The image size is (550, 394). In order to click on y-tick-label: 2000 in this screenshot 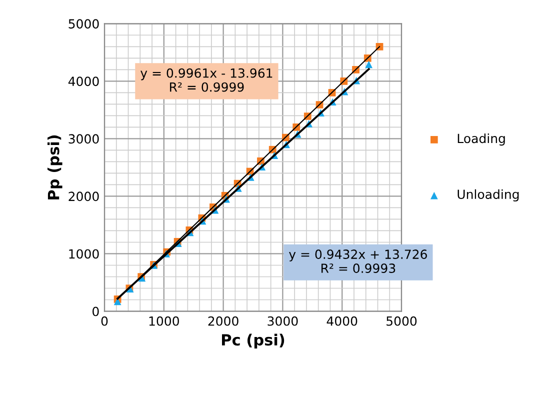, I will do `click(83, 197)`.